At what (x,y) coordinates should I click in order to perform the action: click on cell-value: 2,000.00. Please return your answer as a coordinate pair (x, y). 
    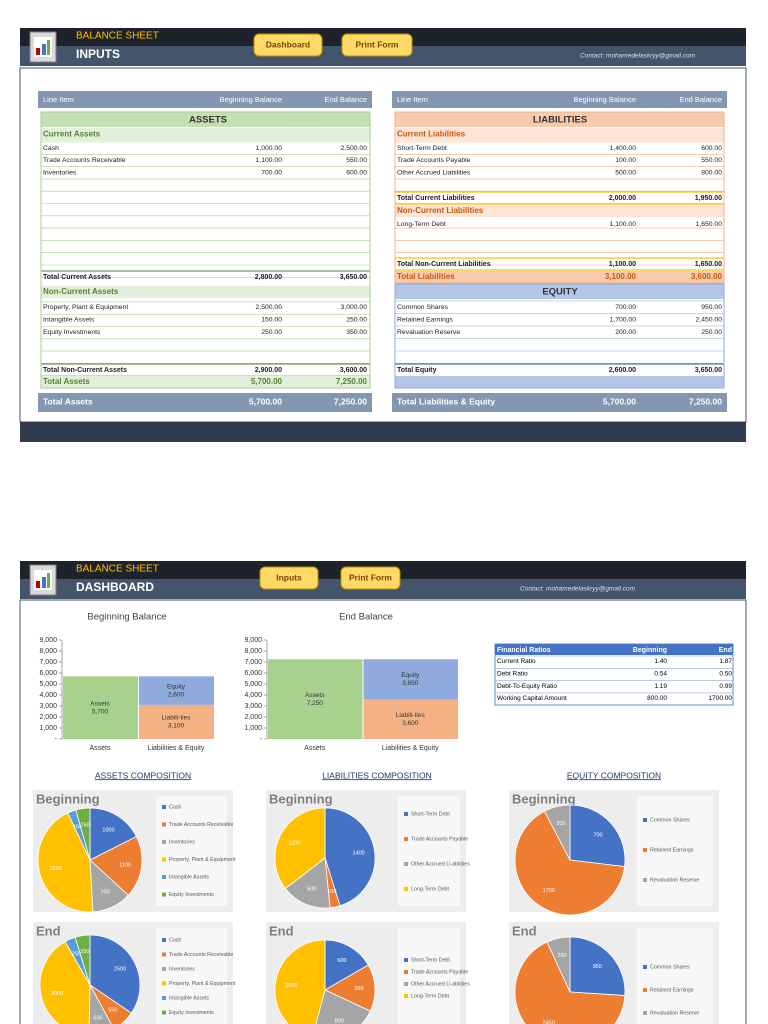
    Looking at the image, I should click on (622, 198).